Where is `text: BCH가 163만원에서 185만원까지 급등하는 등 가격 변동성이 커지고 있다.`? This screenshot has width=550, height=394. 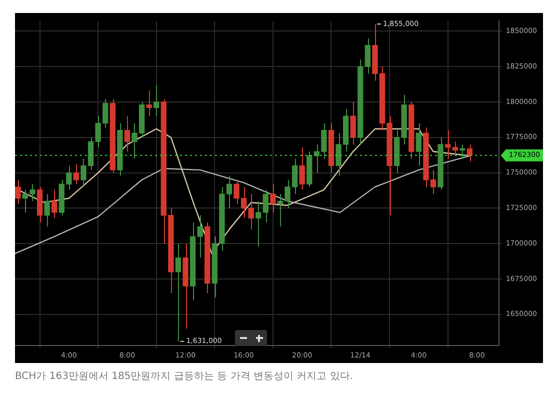
text: BCH가 163만원에서 185만원까지 급등하는 등 가격 변동성이 커지고 있다. is located at coordinates (184, 376).